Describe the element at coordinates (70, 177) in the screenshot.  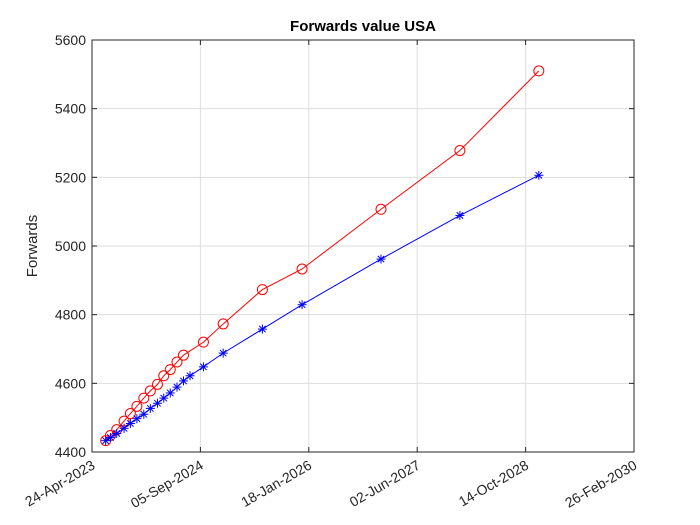
I see `y-tick-label: 5200` at that location.